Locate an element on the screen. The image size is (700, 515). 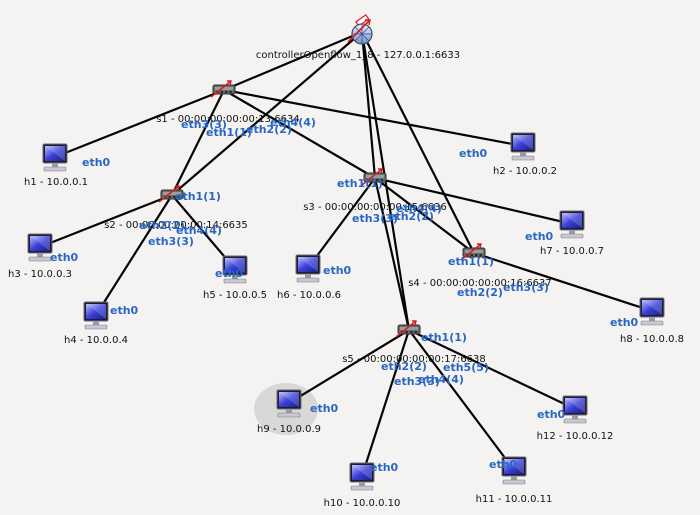
controller-label: controllerOpenflow_1_8 - 127.0.0.1:6633 is located at coordinates (358, 55).